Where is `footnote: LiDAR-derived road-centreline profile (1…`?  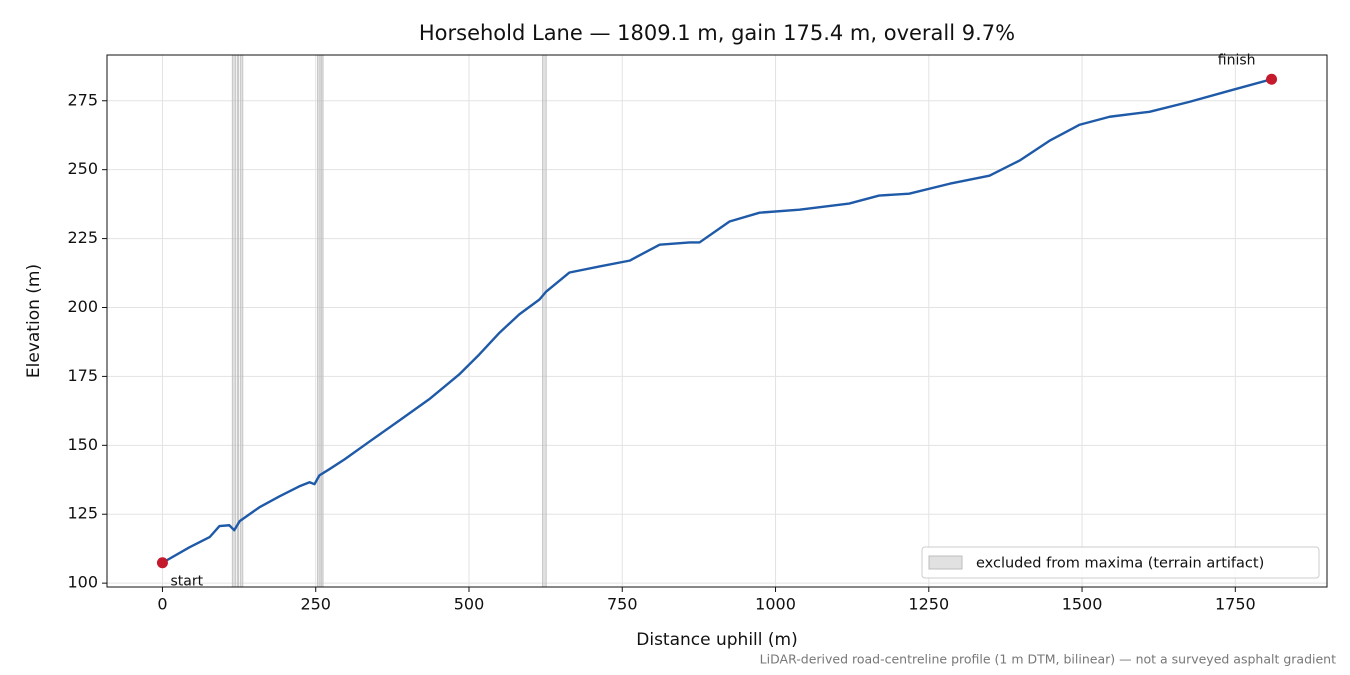 footnote: LiDAR-derived road-centreline profile (1… is located at coordinates (1048, 659).